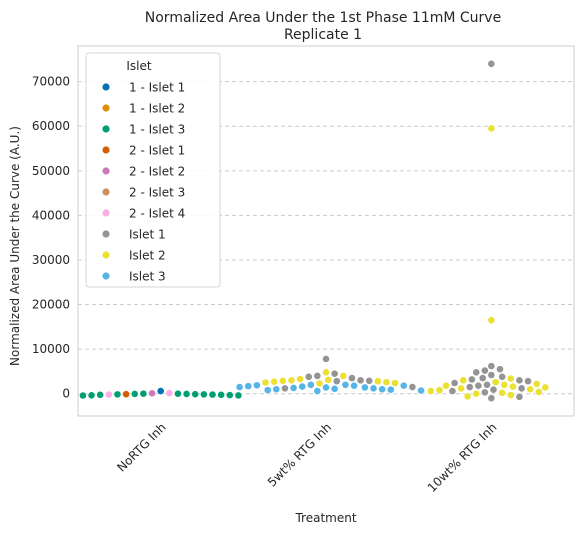 The width and height of the screenshot is (584, 535). What do you see at coordinates (157, 88) in the screenshot?
I see `legend-label: 1 - Islet 1` at bounding box center [157, 88].